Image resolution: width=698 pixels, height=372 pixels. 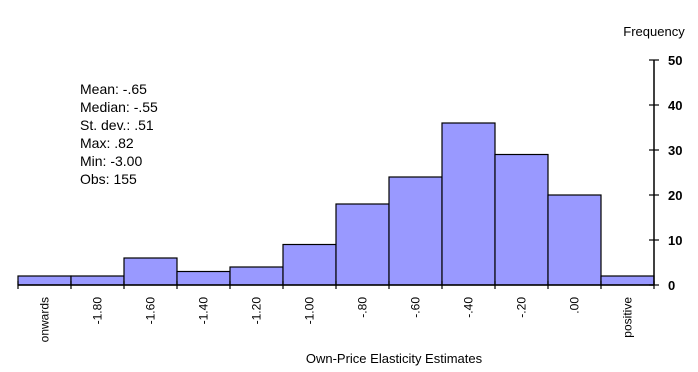 I want to click on x-tick-label: -.80, so click(x=363, y=307).